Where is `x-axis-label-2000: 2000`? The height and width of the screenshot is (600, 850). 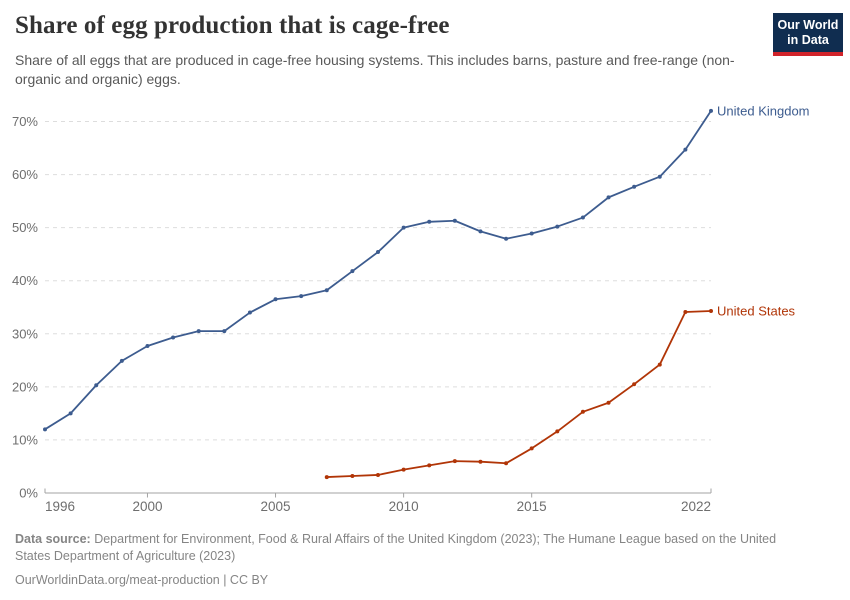
x-axis-label-2000: 2000 is located at coordinates (147, 506).